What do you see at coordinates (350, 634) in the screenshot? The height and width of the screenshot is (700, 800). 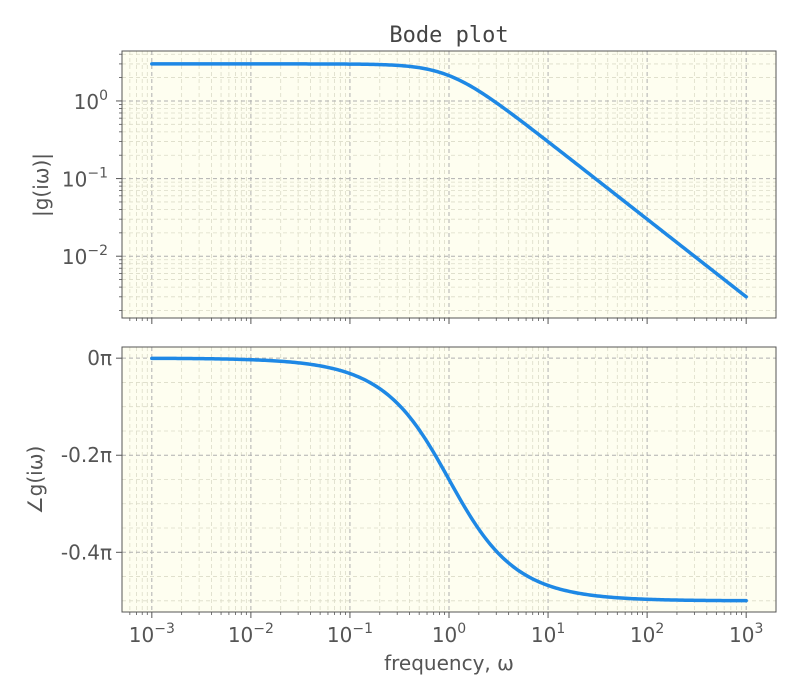 I see `x-tick-label: 10⁻¹` at bounding box center [350, 634].